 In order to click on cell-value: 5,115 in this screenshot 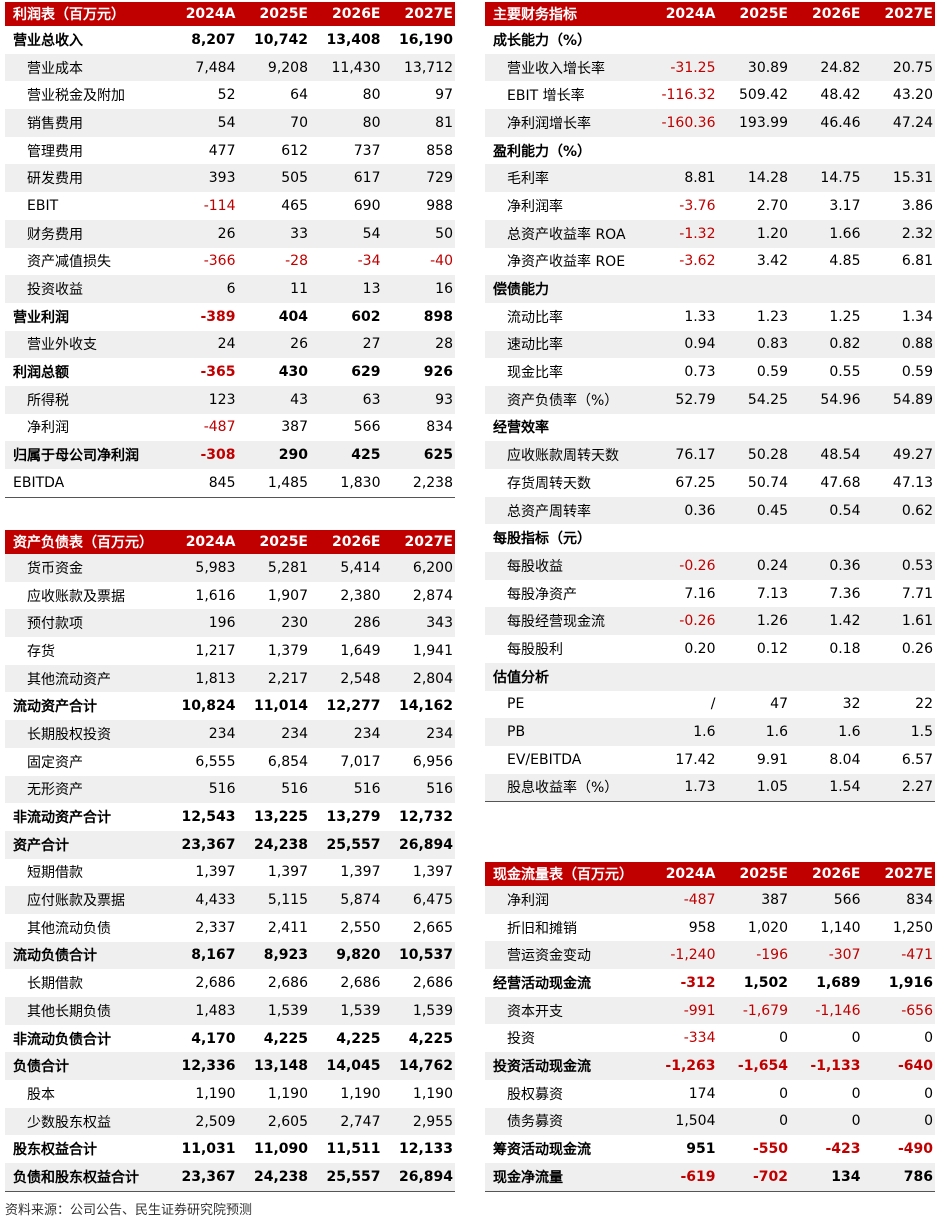, I will do `click(287, 900)`.